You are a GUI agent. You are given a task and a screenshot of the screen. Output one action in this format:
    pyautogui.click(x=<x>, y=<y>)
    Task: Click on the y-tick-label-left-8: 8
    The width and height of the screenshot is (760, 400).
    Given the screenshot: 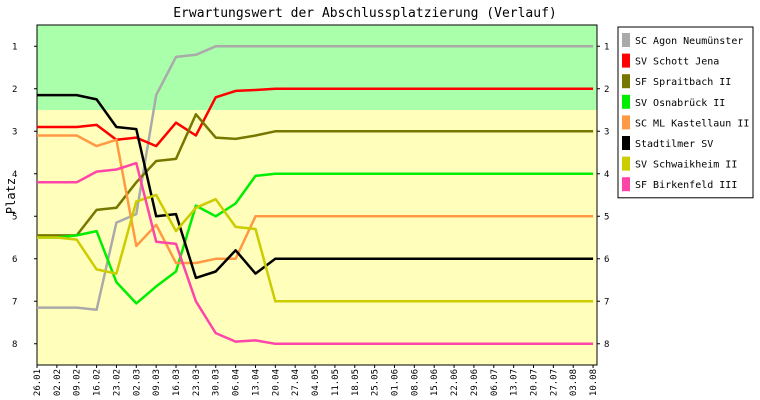 What is the action you would take?
    pyautogui.click(x=14, y=345)
    